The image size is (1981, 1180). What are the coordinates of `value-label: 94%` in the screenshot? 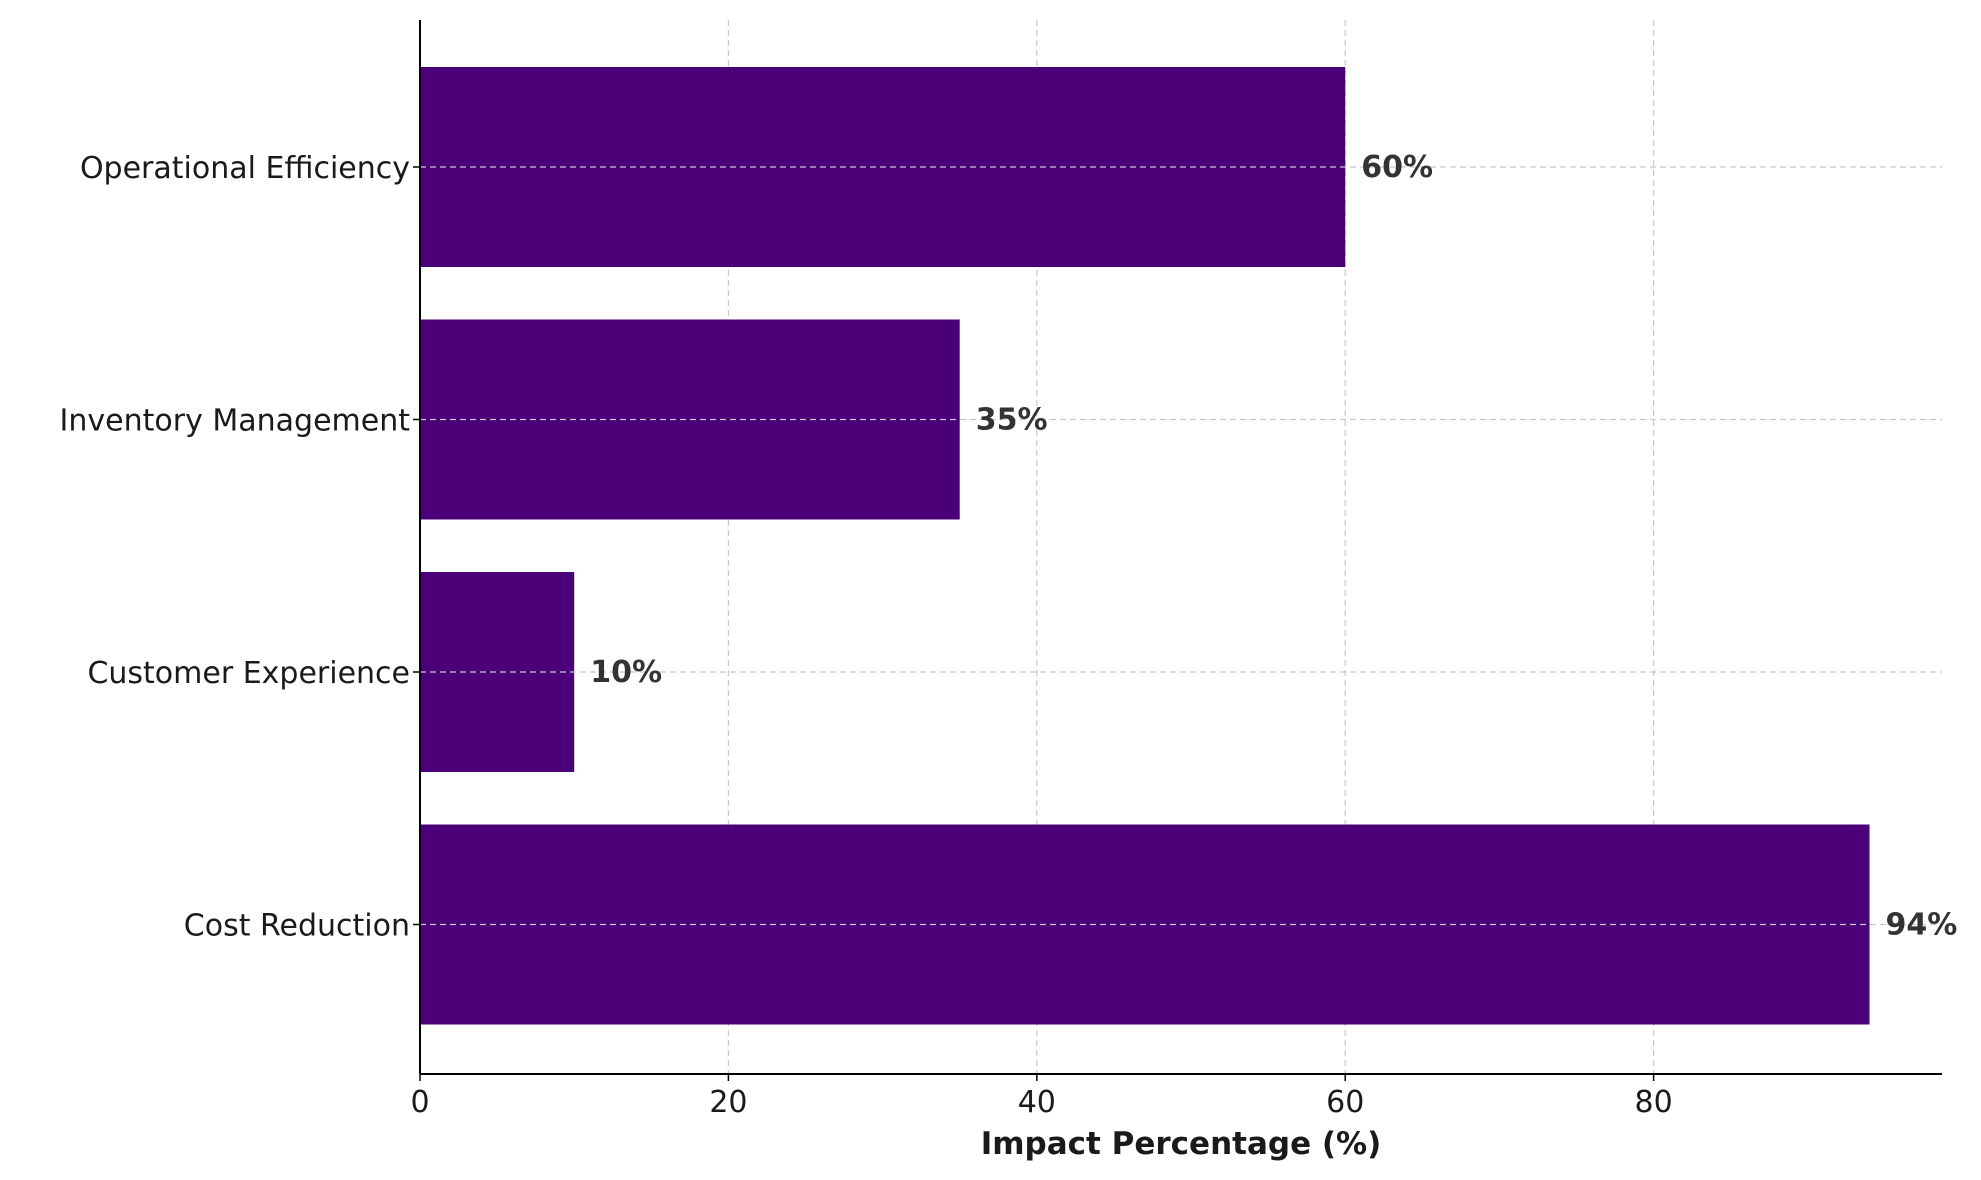 It's located at (1922, 925).